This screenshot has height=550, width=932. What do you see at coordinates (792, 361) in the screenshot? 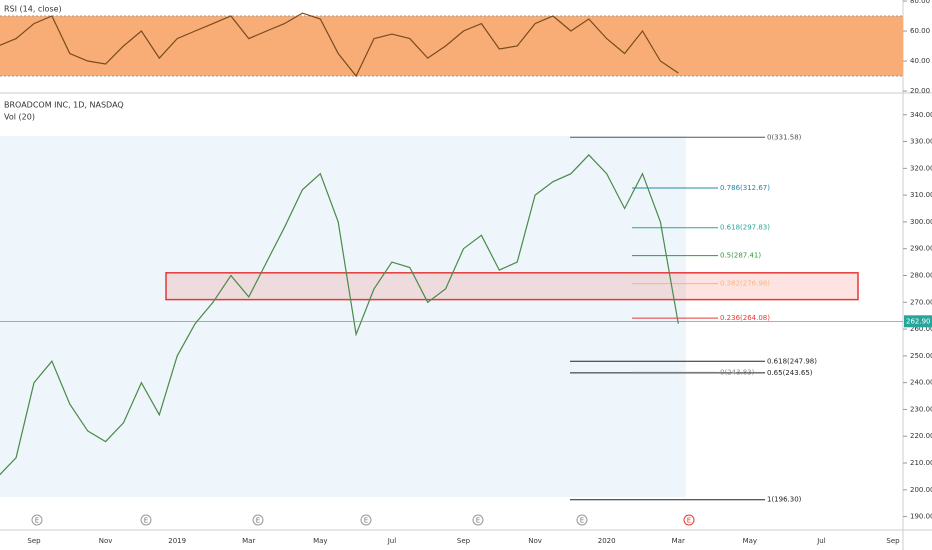
I see `fib-label: 0.618(247.98)` at bounding box center [792, 361].